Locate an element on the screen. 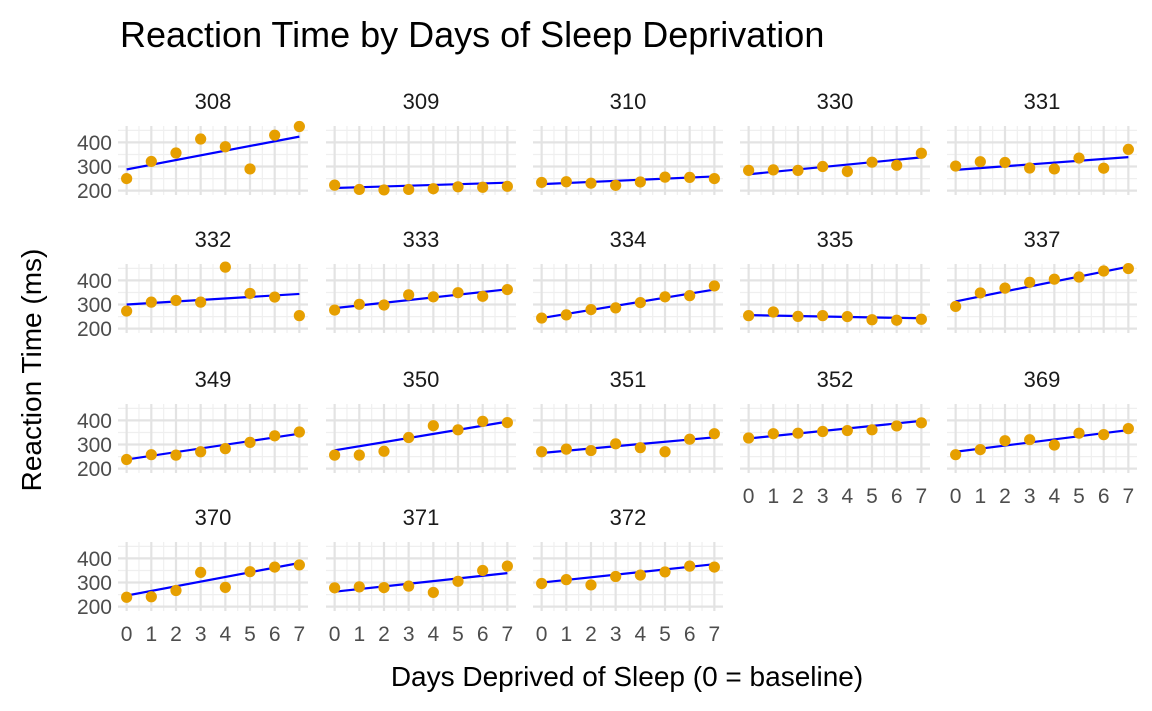 This screenshot has width=1152, height=711. facet-label-337: 337 is located at coordinates (1042, 239).